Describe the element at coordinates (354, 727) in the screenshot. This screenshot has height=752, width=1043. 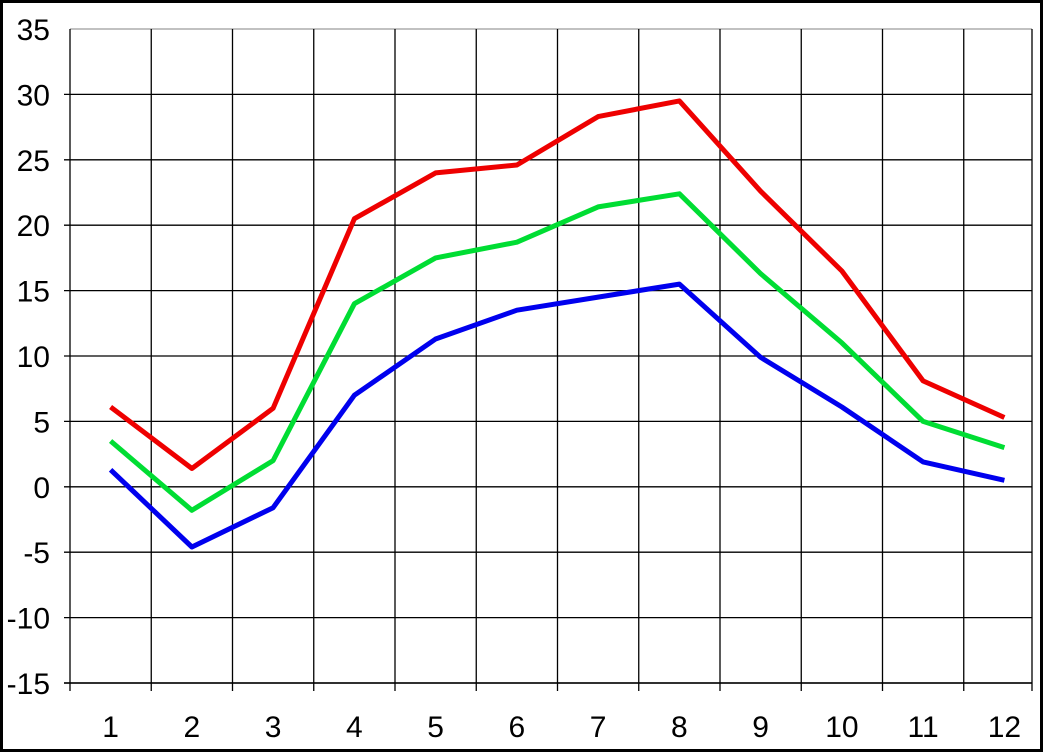
I see `x-tick-label: 4` at that location.